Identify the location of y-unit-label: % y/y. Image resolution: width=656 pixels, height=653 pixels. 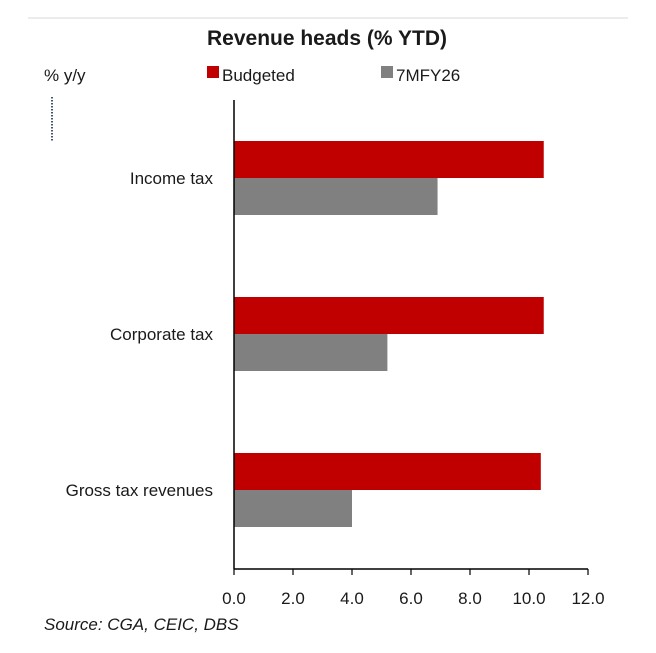
(65, 75).